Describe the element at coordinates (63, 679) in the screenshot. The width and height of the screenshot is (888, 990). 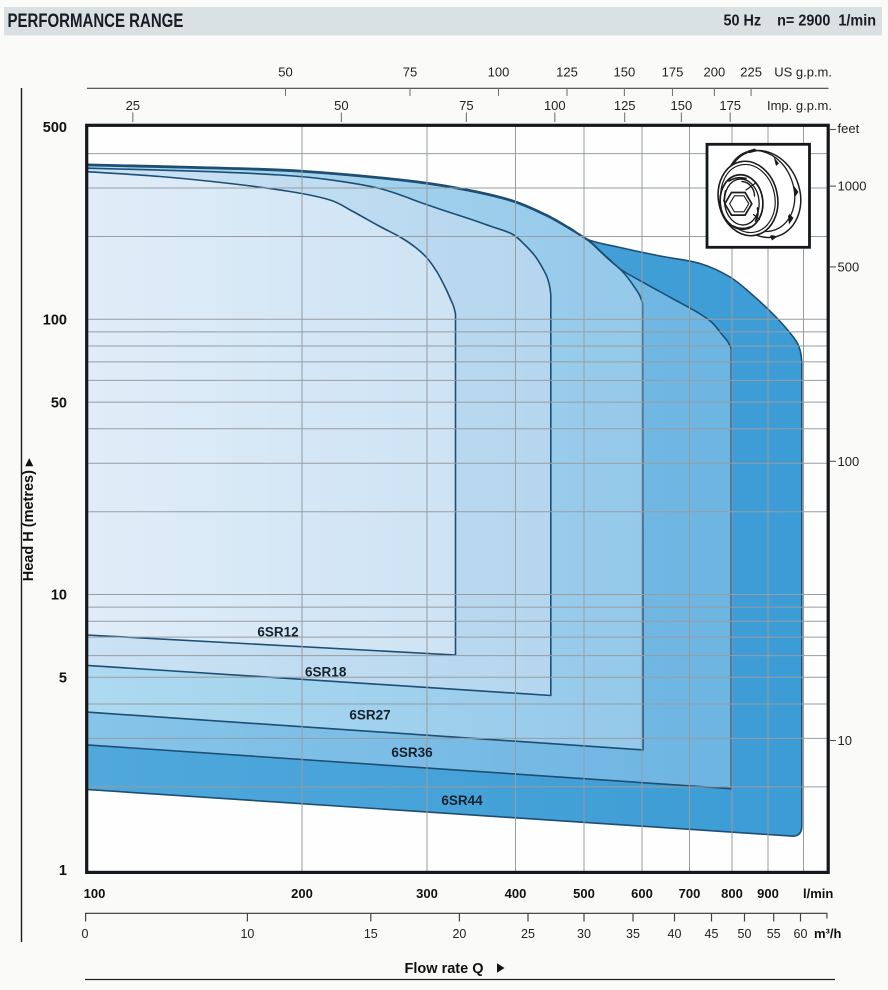
I see `svg-text: 5` at that location.